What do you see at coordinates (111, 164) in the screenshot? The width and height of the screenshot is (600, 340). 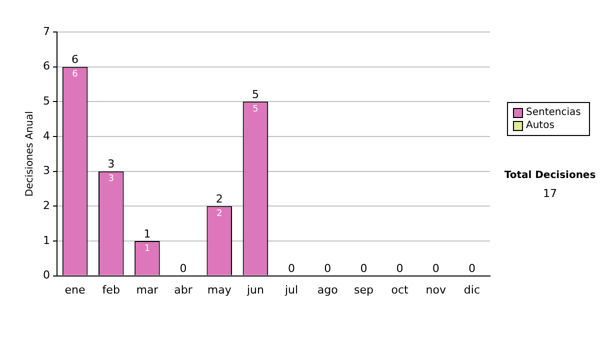 I see `total-label: 3` at bounding box center [111, 164].